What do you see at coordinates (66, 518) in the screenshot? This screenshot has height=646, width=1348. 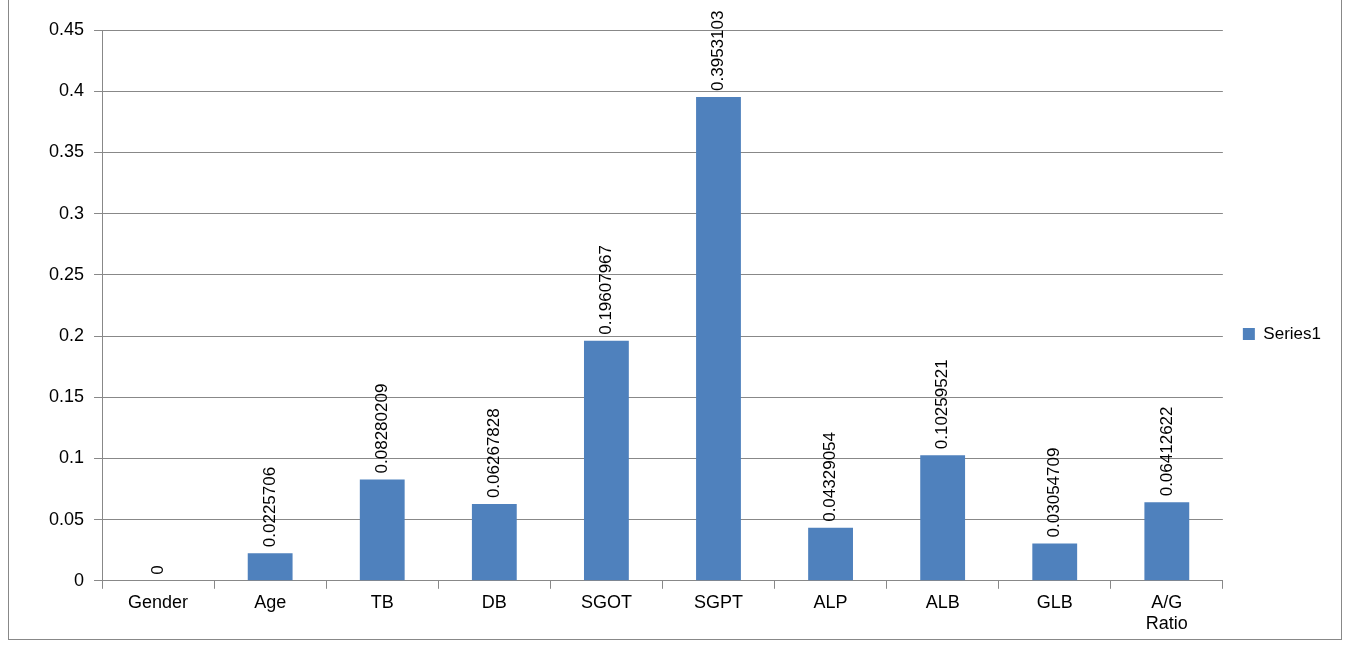 I see `y-tick-label: 0.05` at bounding box center [66, 518].